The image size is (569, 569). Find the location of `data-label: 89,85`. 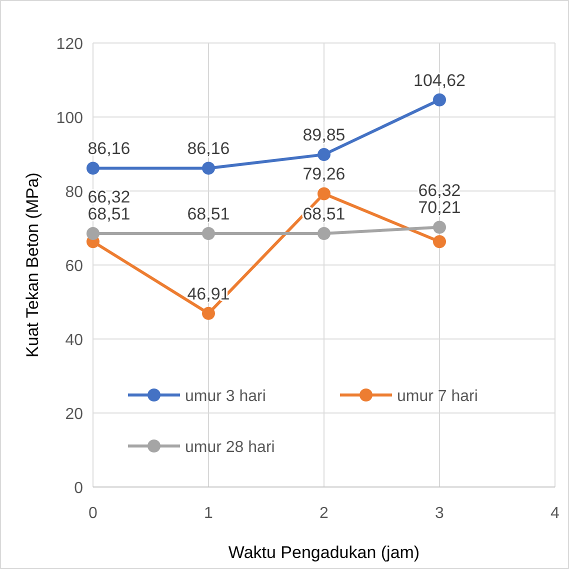

data-label: 89,85 is located at coordinates (324, 135).